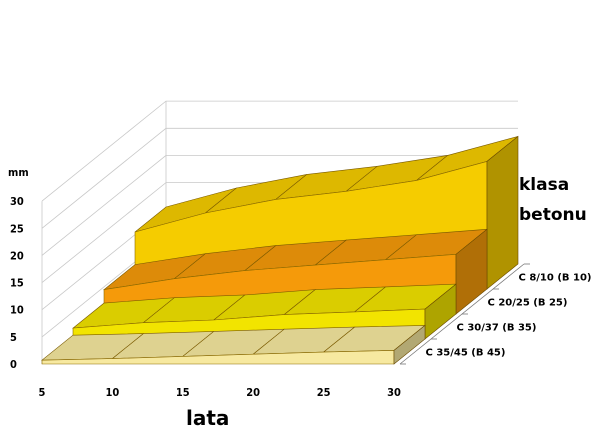  What do you see at coordinates (497, 328) in the screenshot?
I see `depth-label-3: C 30/37 (B 35)` at bounding box center [497, 328].